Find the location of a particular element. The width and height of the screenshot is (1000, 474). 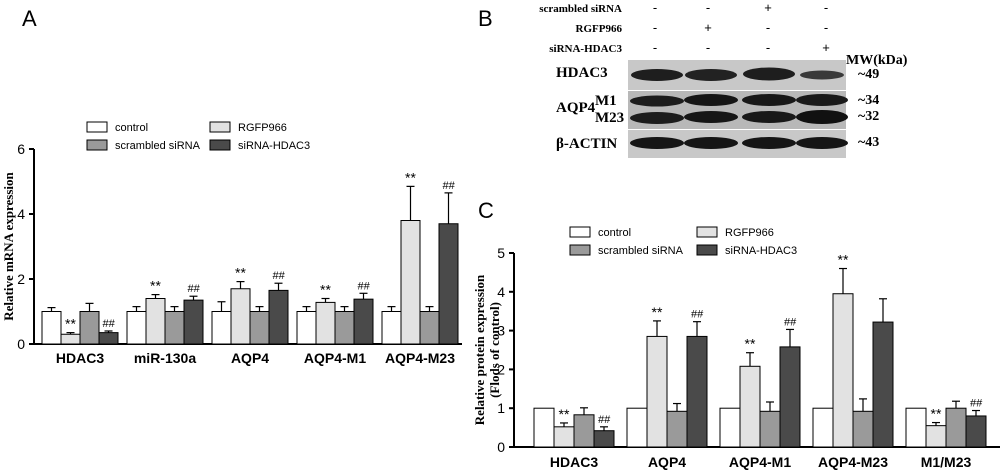

blot-image-actin is located at coordinates (738, 144).